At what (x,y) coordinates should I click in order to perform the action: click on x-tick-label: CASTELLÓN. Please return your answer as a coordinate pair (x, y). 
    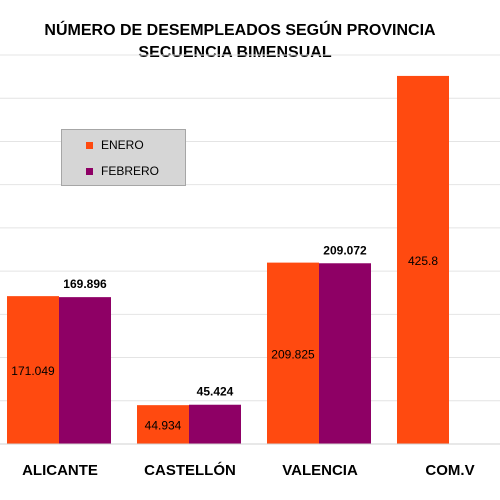
    Looking at the image, I should click on (190, 470).